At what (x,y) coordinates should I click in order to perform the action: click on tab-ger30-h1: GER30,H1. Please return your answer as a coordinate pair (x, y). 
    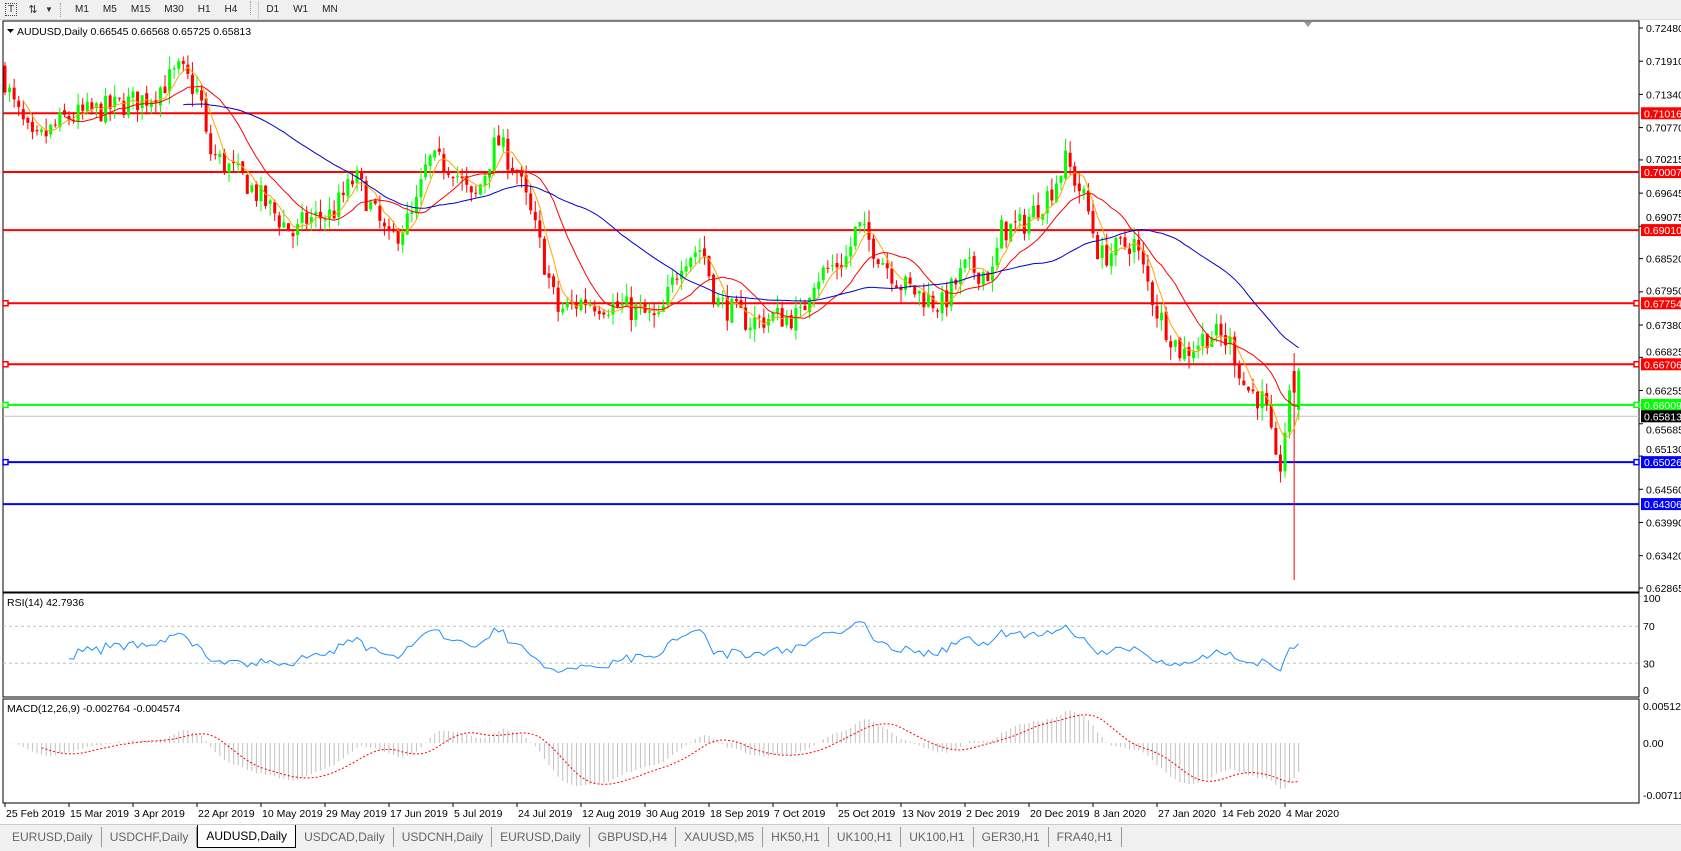
    Looking at the image, I should click on (1011, 837).